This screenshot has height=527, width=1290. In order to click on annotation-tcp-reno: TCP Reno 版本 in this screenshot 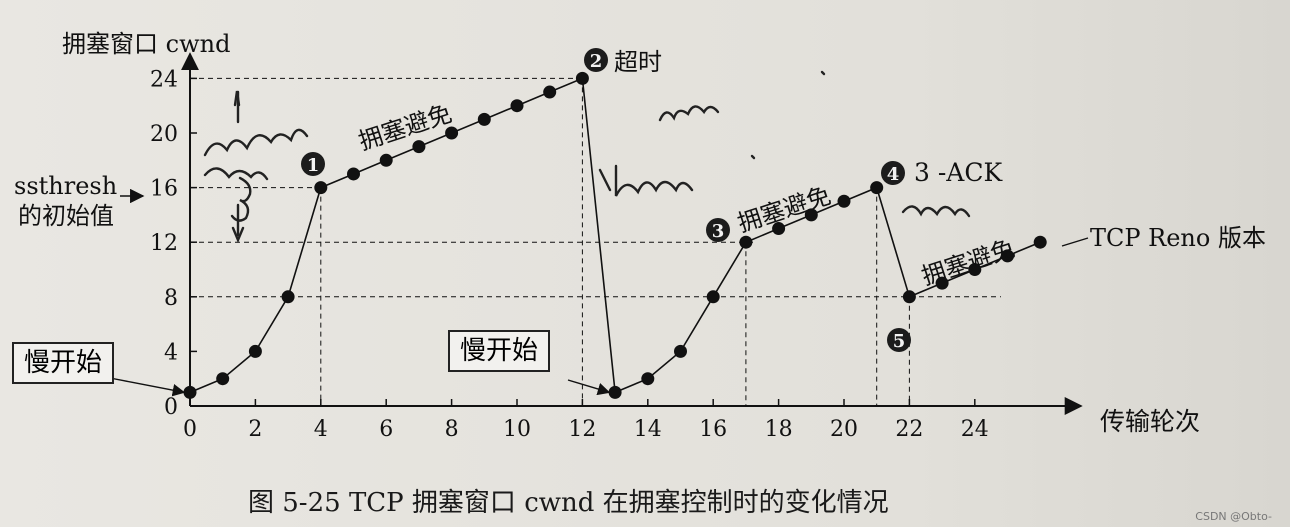, I will do `click(1178, 238)`.